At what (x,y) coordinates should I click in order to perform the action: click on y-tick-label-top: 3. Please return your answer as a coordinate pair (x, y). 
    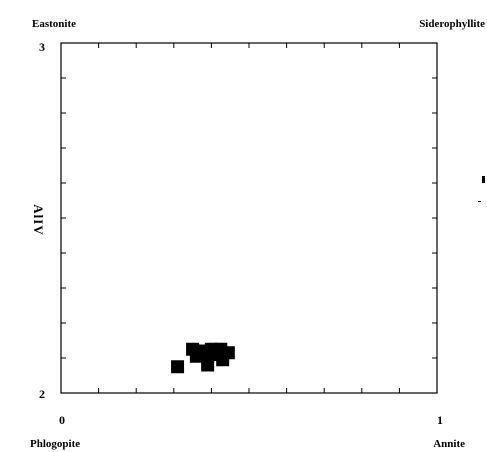
    Looking at the image, I should click on (42, 47).